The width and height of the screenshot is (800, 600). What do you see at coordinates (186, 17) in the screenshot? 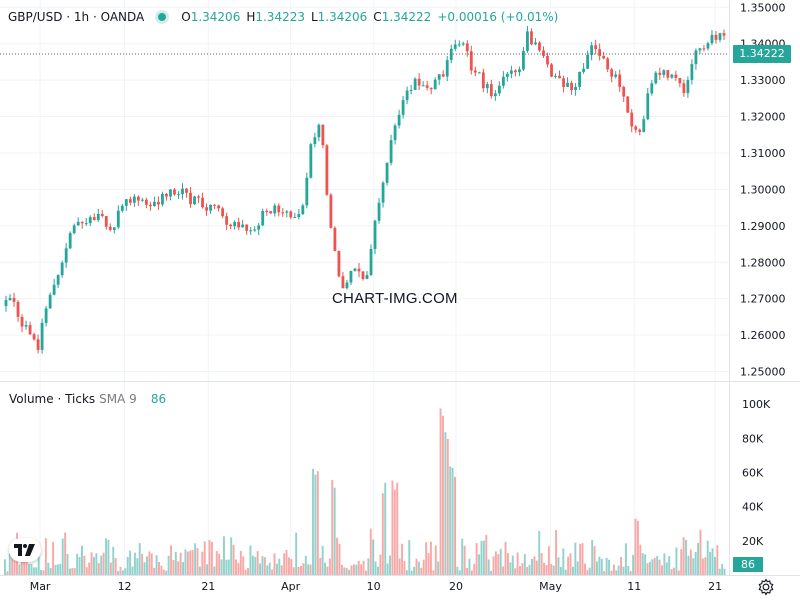
I see `open-label: O` at bounding box center [186, 17].